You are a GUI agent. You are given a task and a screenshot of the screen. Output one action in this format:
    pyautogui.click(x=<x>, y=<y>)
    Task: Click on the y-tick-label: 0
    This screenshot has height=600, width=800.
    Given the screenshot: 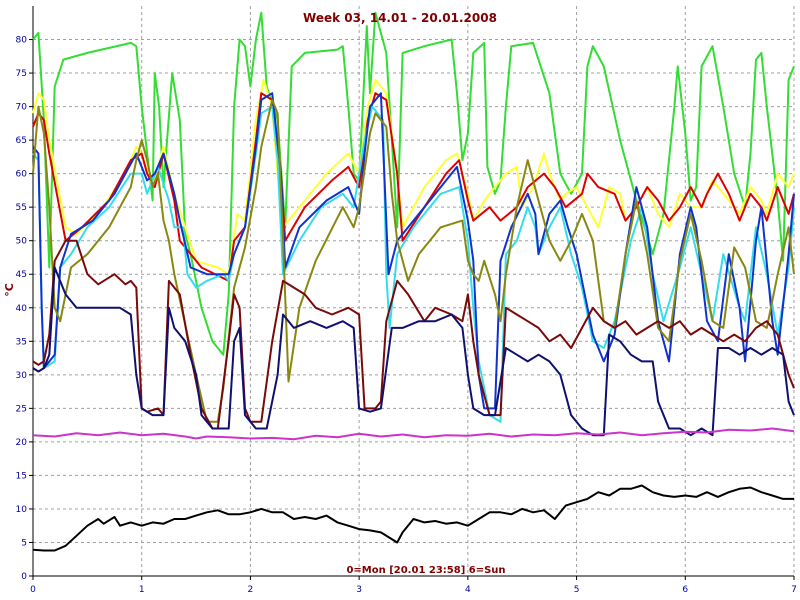 What is the action you would take?
    pyautogui.click(x=24, y=577)
    